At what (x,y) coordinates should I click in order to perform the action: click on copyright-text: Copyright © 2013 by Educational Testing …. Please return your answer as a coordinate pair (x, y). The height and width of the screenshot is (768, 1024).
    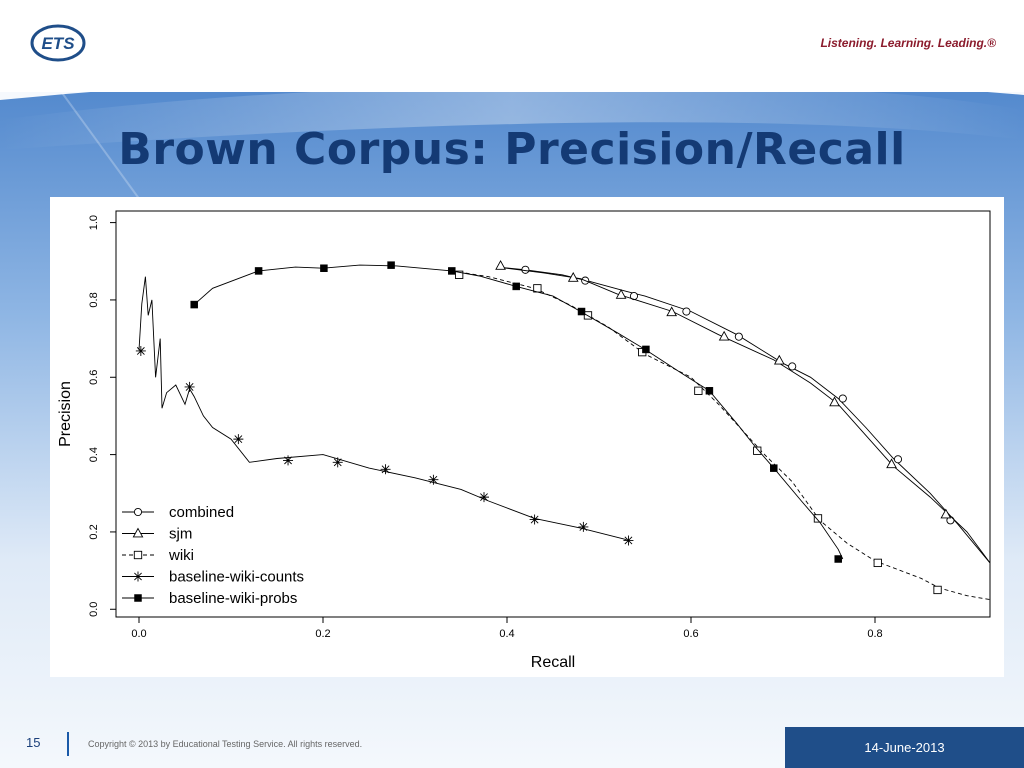
    Looking at the image, I should click on (225, 744).